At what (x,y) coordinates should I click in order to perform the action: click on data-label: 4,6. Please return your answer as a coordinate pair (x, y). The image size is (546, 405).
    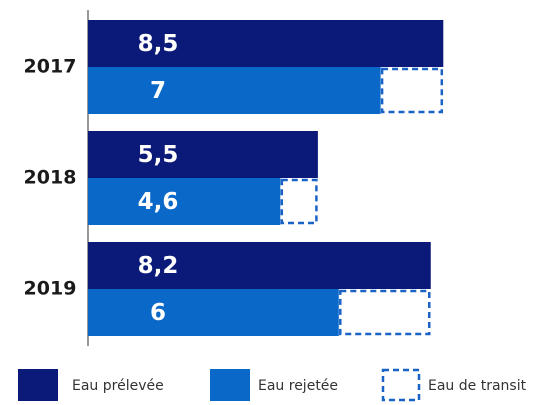
    Looking at the image, I should click on (158, 202).